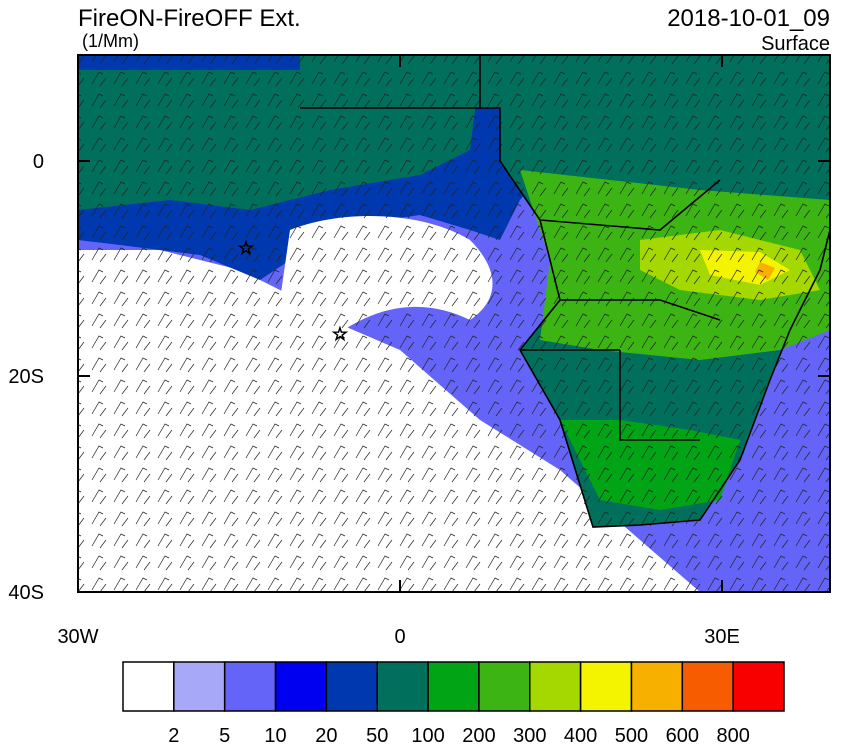 This screenshot has height=752, width=850. I want to click on lon-label: 0, so click(399, 637).